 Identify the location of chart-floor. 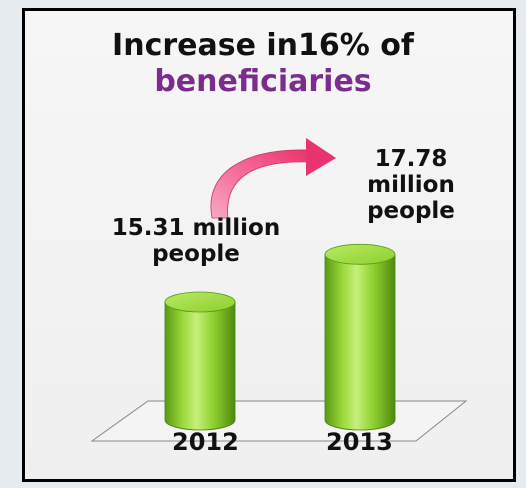
(279, 421).